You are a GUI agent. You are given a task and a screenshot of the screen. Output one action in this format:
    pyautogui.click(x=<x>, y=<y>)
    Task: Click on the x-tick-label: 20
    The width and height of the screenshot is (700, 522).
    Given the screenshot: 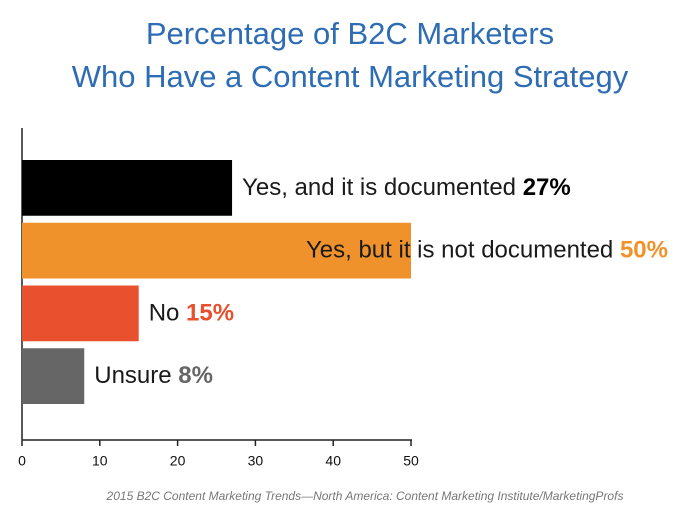 What is the action you would take?
    pyautogui.click(x=178, y=461)
    